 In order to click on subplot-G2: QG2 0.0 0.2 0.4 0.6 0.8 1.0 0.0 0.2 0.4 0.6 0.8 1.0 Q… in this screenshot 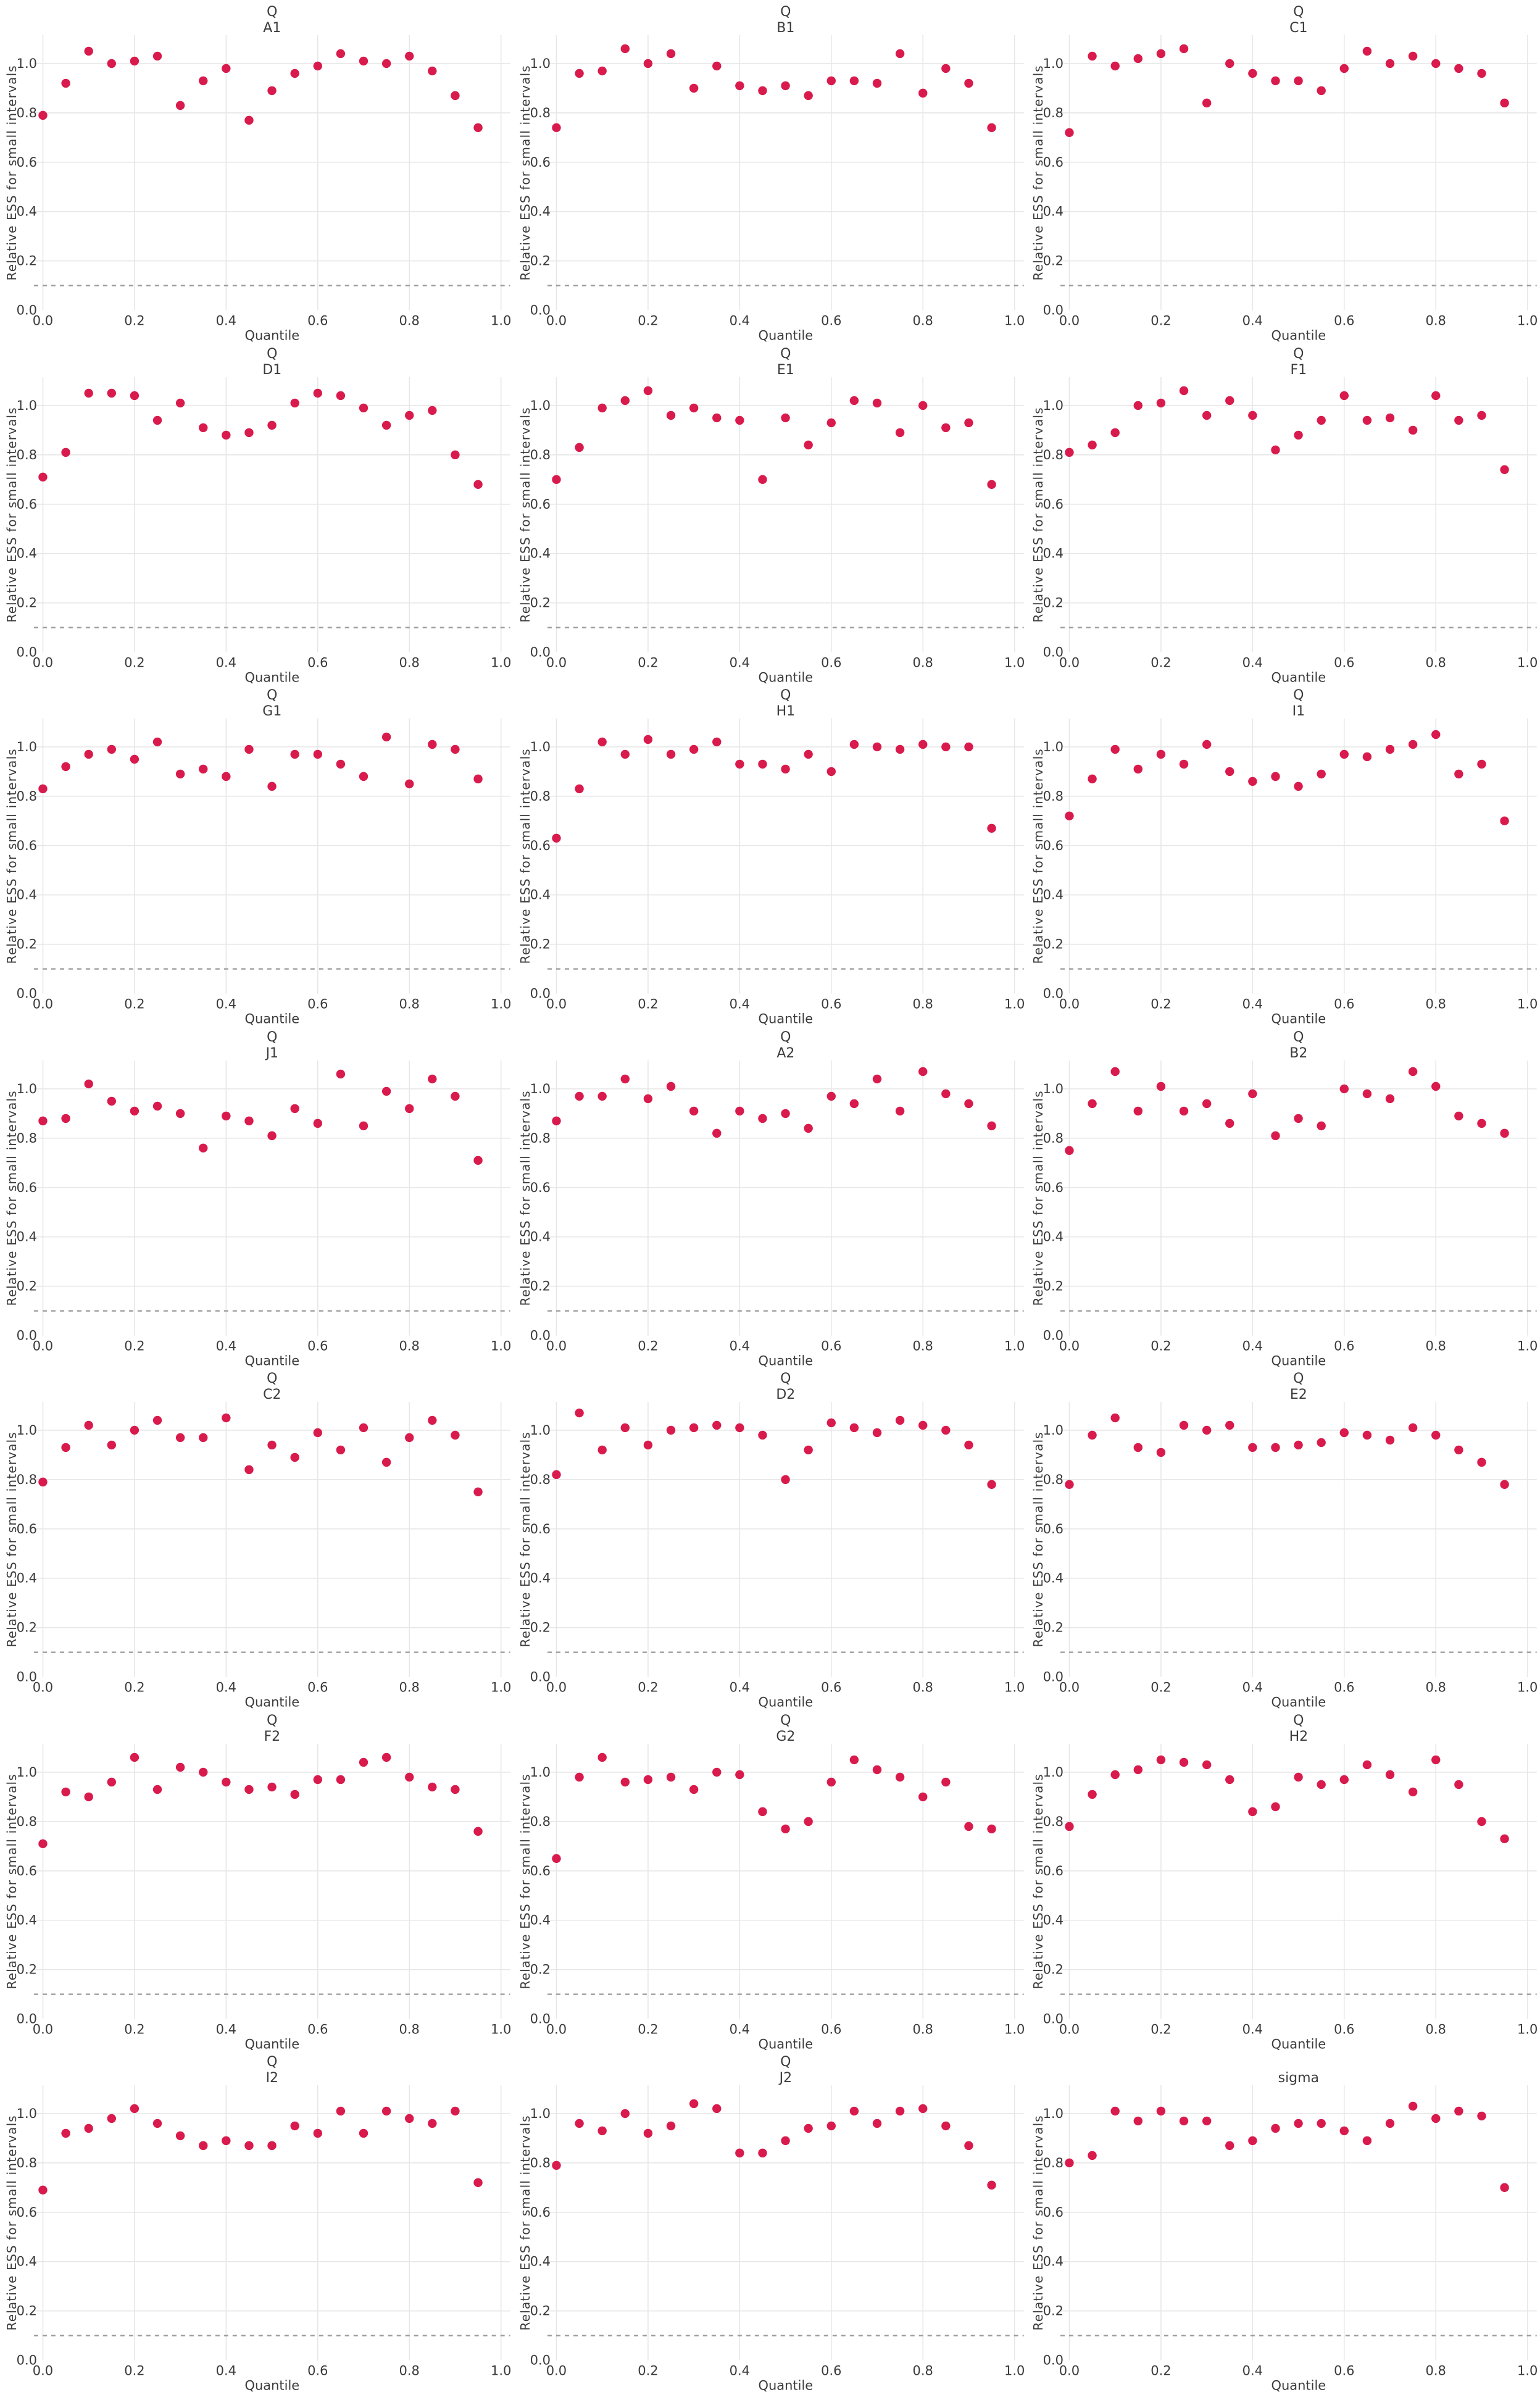, I will do `click(771, 1882)`.